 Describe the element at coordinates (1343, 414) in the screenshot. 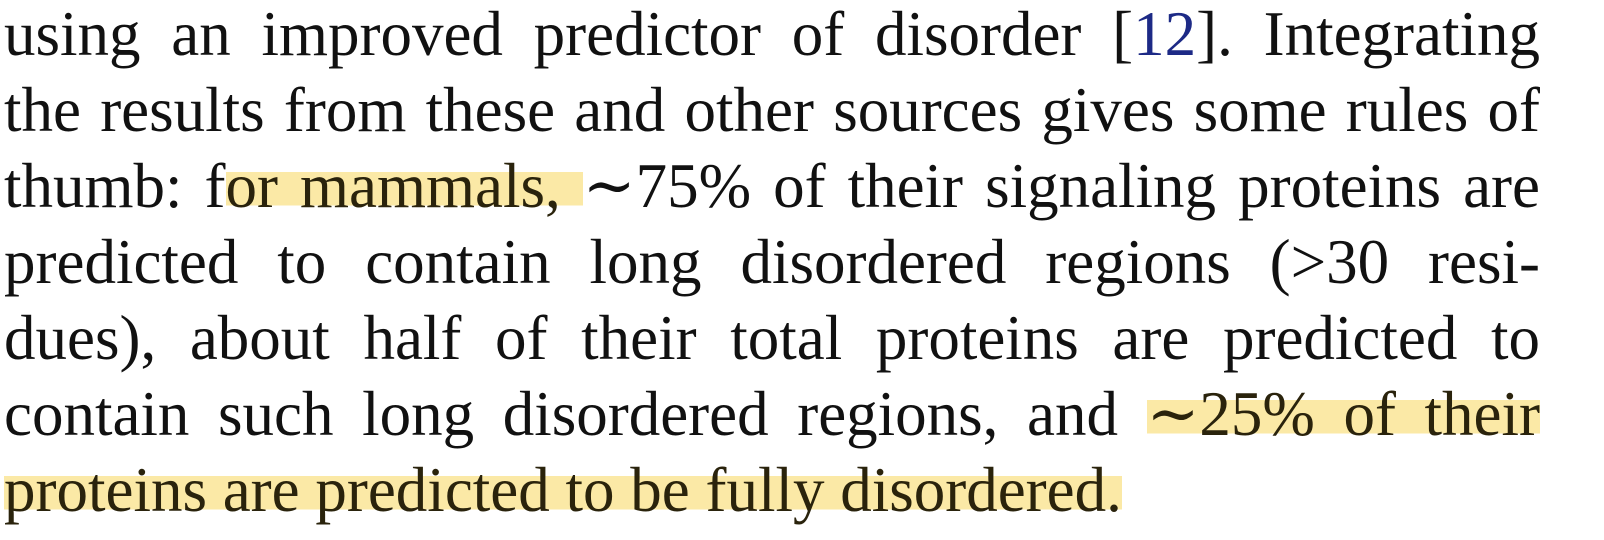

I see `highlighted-text: ∼25% of their` at that location.